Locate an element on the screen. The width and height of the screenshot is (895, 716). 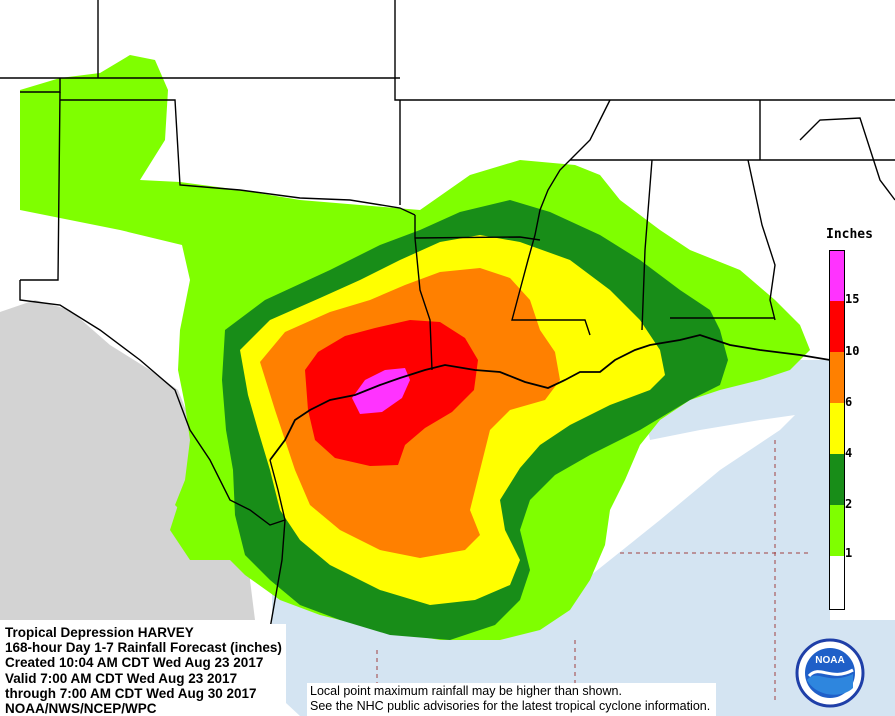
legend-swatch-15plus is located at coordinates (837, 276).